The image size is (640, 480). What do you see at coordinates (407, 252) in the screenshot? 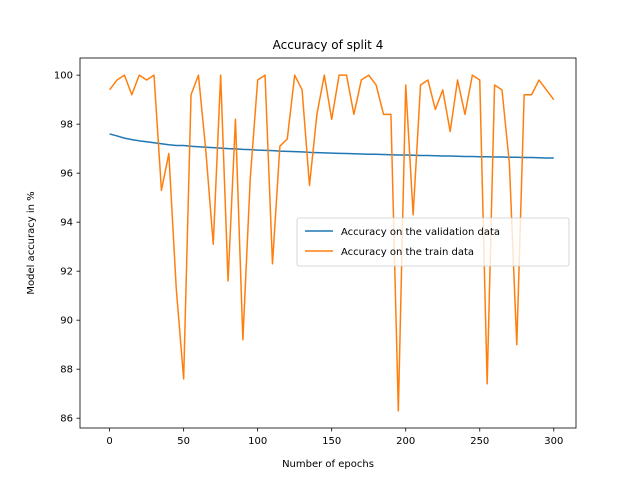
I see `legend-label-2: Accuracy on the train data` at bounding box center [407, 252].